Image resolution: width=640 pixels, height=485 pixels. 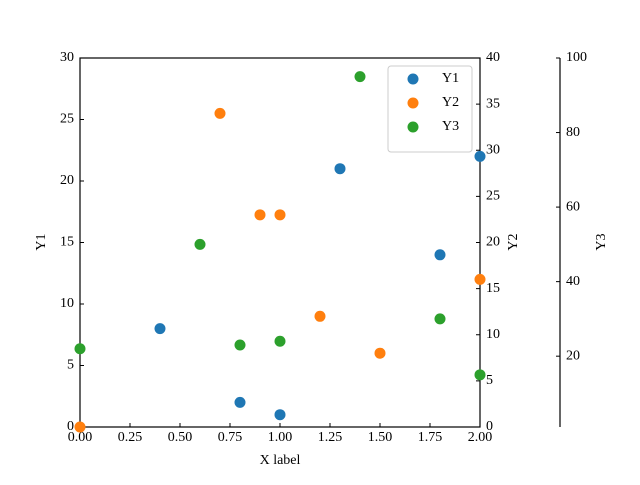 What do you see at coordinates (573, 355) in the screenshot?
I see `y3-tick-label: 20` at bounding box center [573, 355].